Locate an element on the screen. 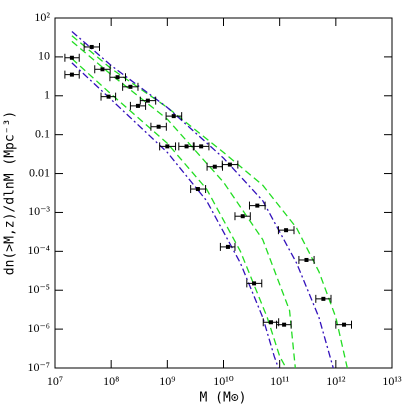  y-tick-label: 10² is located at coordinates (42, 17).